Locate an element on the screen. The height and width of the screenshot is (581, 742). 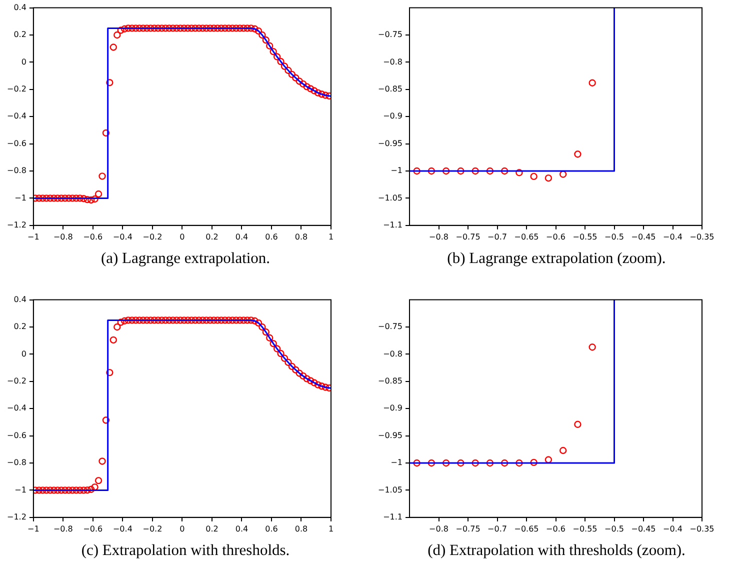
y-tick-label: 0 is located at coordinates (23, 353).